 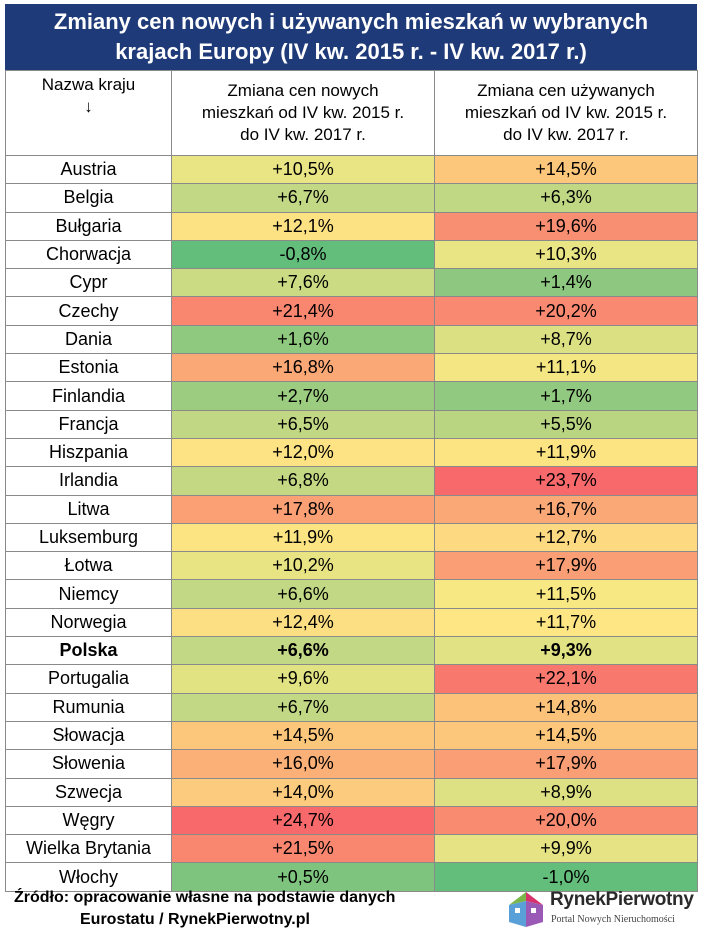 What do you see at coordinates (88, 651) in the screenshot?
I see `country-cell: Polska` at bounding box center [88, 651].